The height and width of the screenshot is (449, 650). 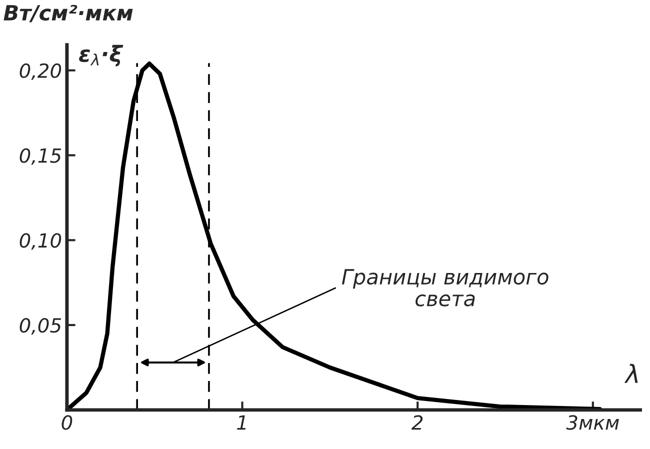 What do you see at coordinates (101, 55) in the screenshot?
I see `annotation: ε$_{λ}$·ξ` at bounding box center [101, 55].